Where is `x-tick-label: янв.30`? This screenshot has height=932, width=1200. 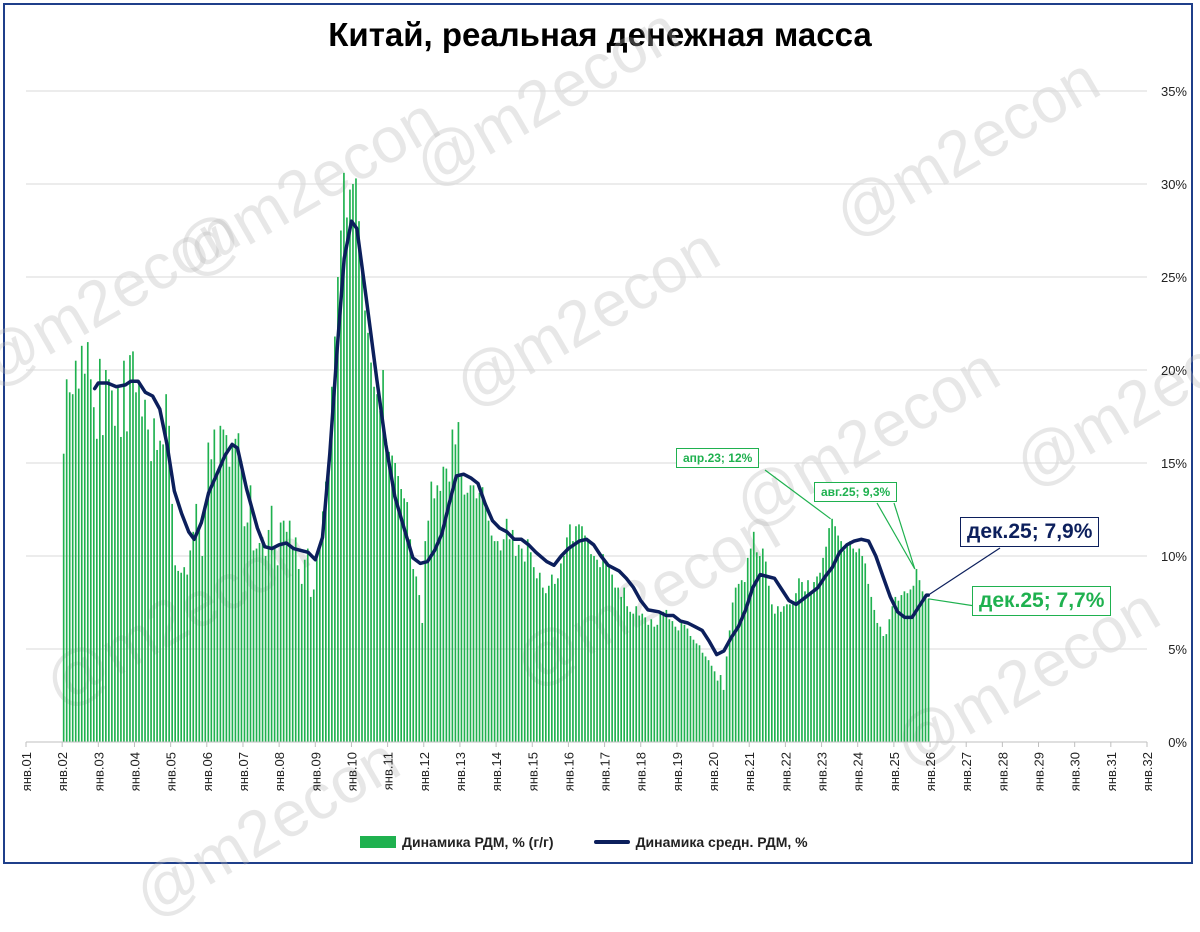
x-tick-label: янв.30 is located at coordinates (1075, 771).